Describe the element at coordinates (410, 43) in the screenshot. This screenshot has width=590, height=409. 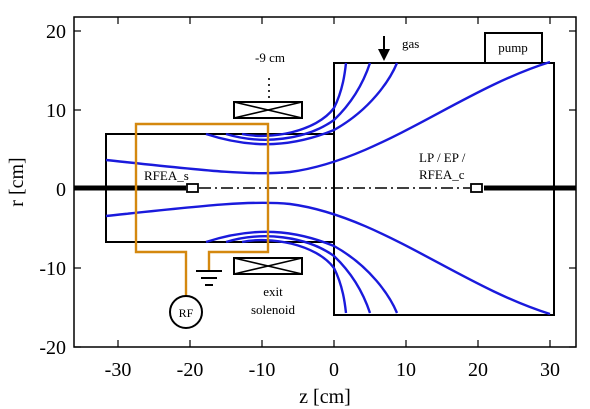
I see `gas-label: gas` at that location.